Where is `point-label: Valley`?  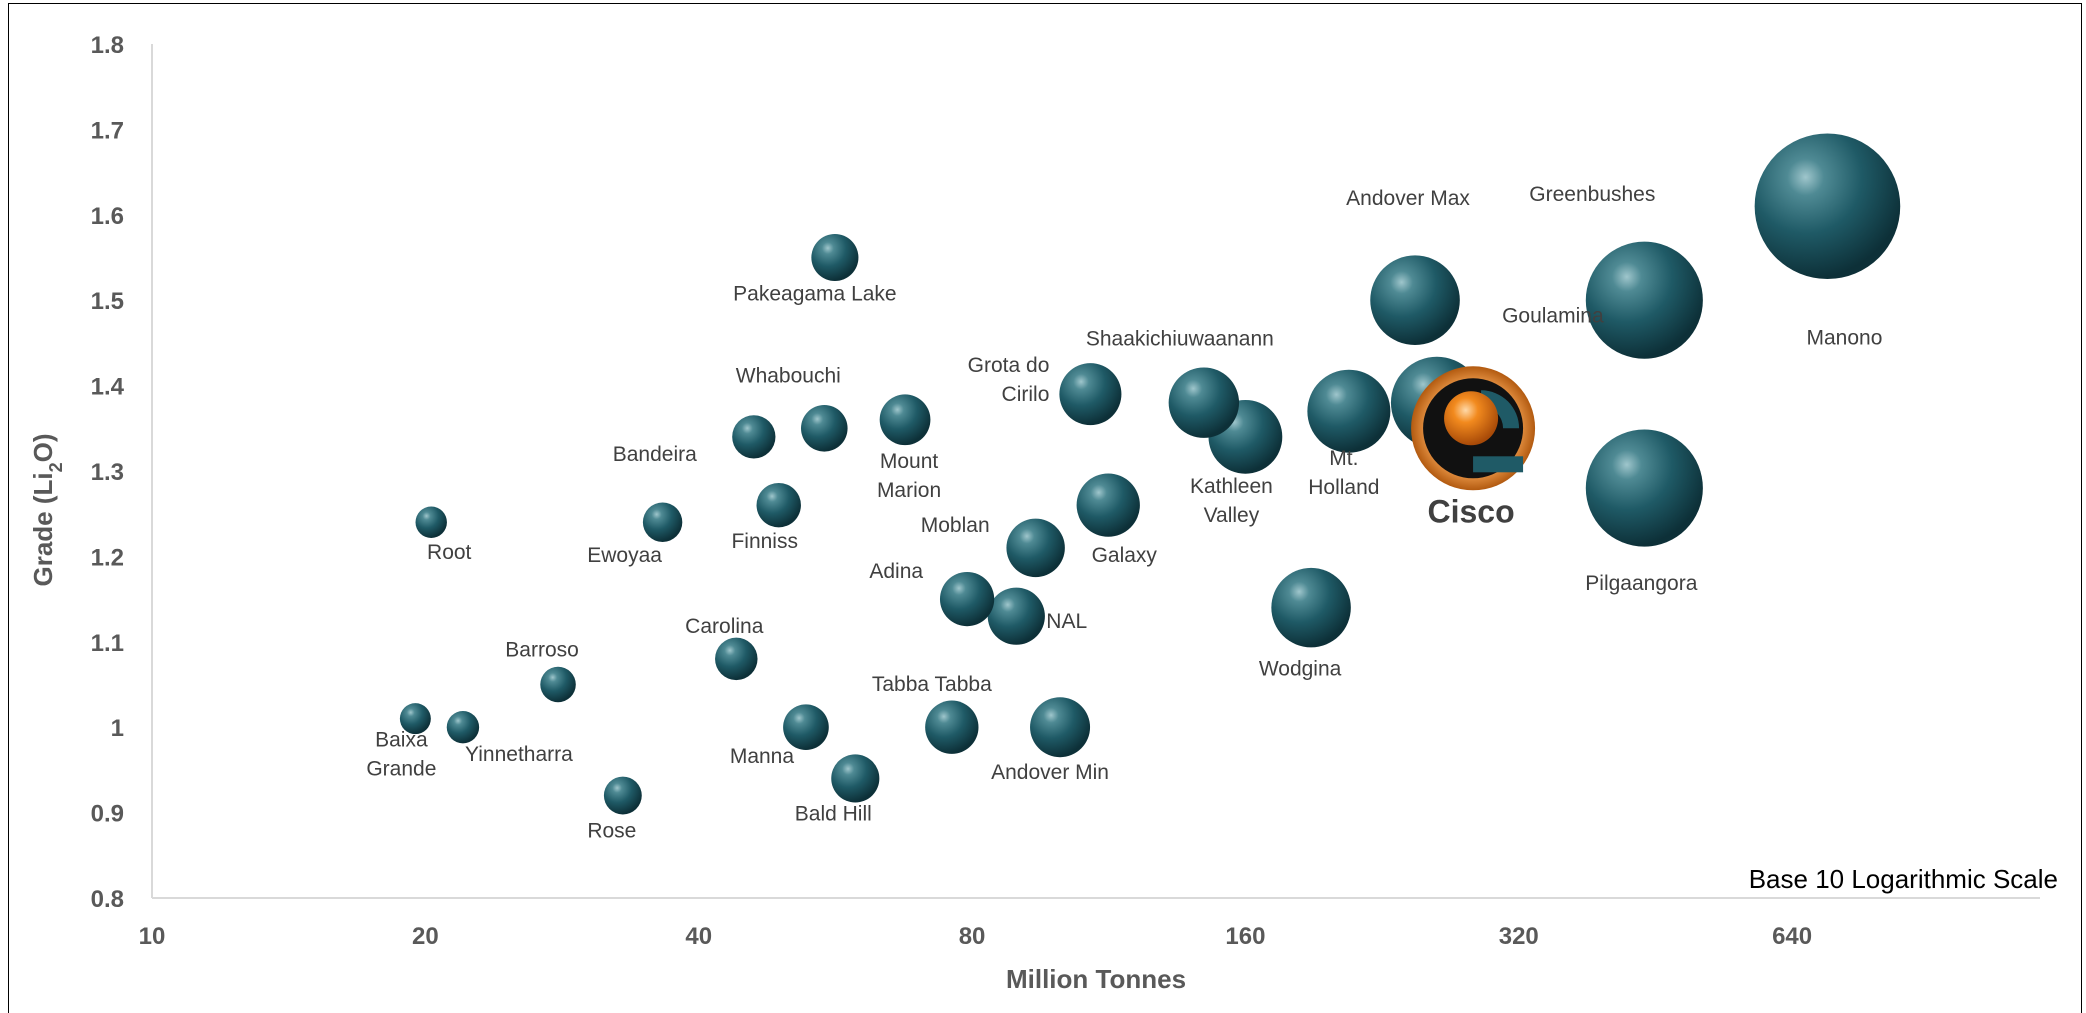 point-label: Valley is located at coordinates (1232, 515).